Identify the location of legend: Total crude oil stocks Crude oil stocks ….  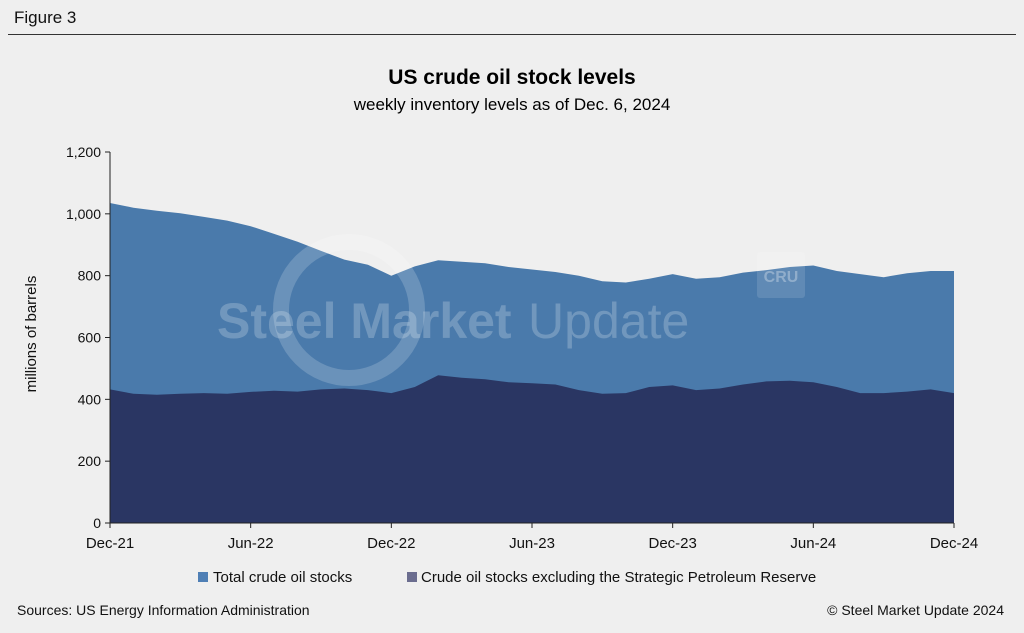
(507, 577).